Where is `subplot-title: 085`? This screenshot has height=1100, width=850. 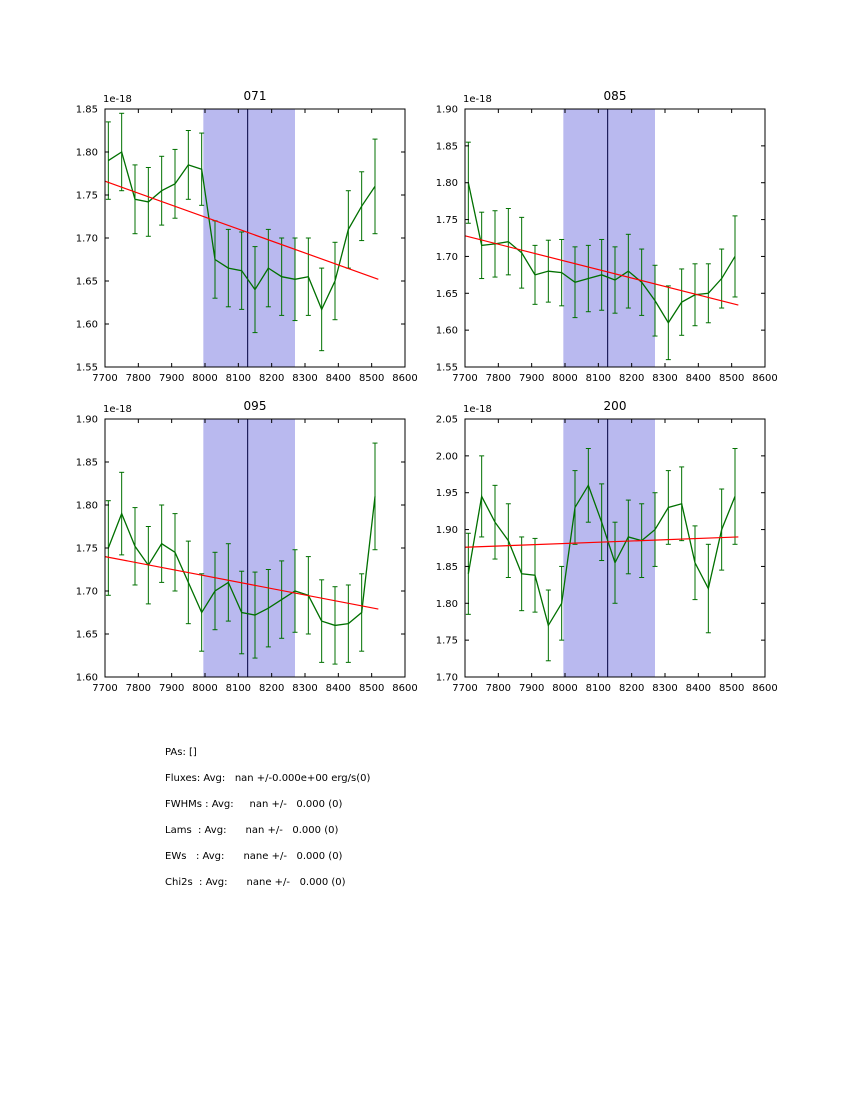 subplot-title: 085 is located at coordinates (615, 96).